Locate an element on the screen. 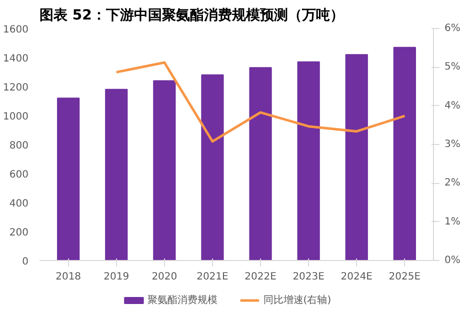 The width and height of the screenshot is (463, 320). y2-tick-label: 4% is located at coordinates (452, 106).